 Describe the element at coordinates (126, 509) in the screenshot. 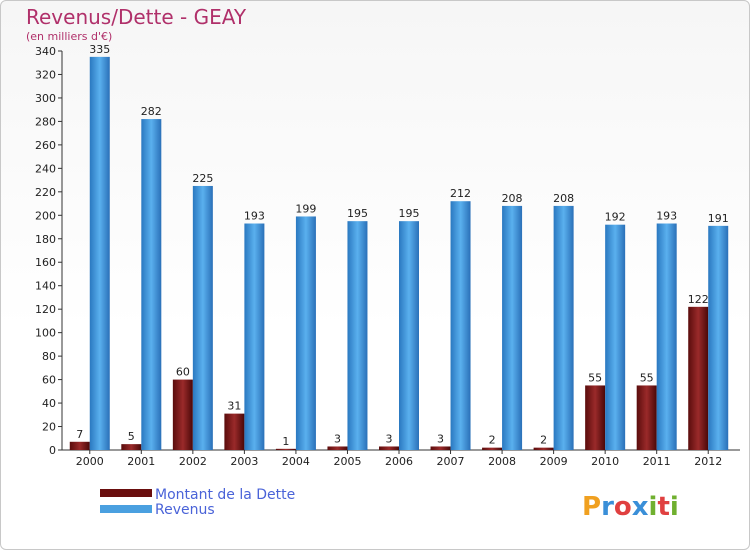

I see `legend-swatch-revenus` at that location.